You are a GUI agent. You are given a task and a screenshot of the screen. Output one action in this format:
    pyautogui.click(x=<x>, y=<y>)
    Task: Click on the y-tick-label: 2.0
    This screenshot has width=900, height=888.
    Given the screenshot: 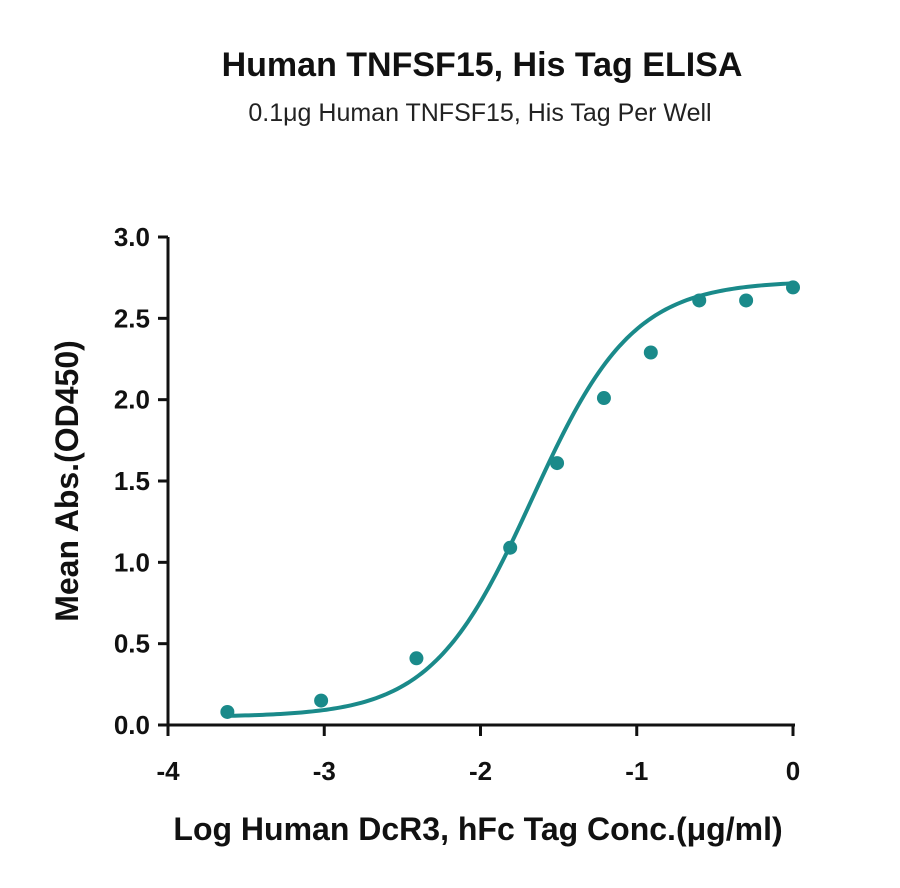 What is the action you would take?
    pyautogui.click(x=132, y=400)
    